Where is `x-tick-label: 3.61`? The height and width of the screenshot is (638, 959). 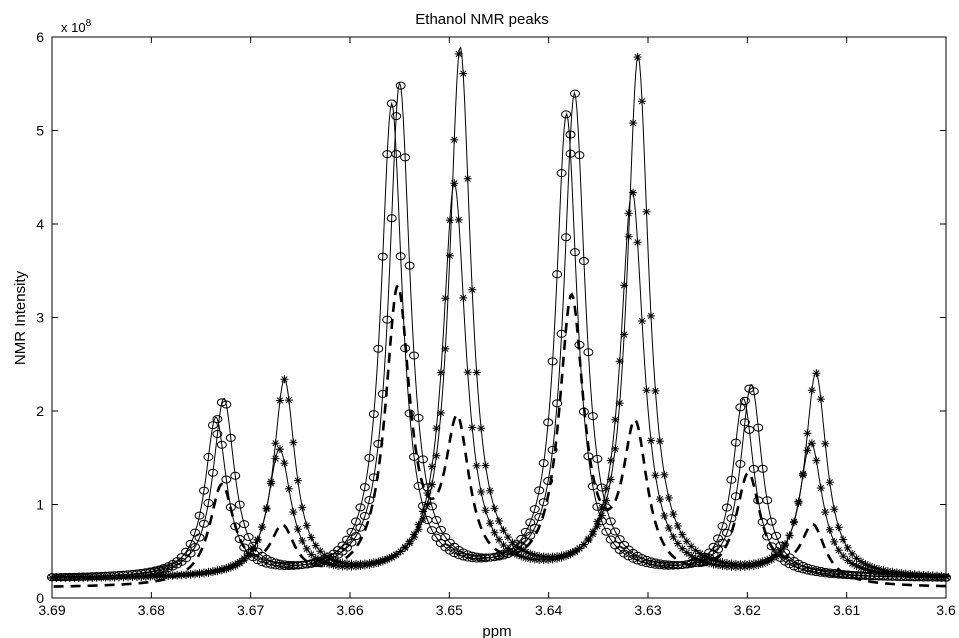 x-tick-label: 3.61 is located at coordinates (846, 610).